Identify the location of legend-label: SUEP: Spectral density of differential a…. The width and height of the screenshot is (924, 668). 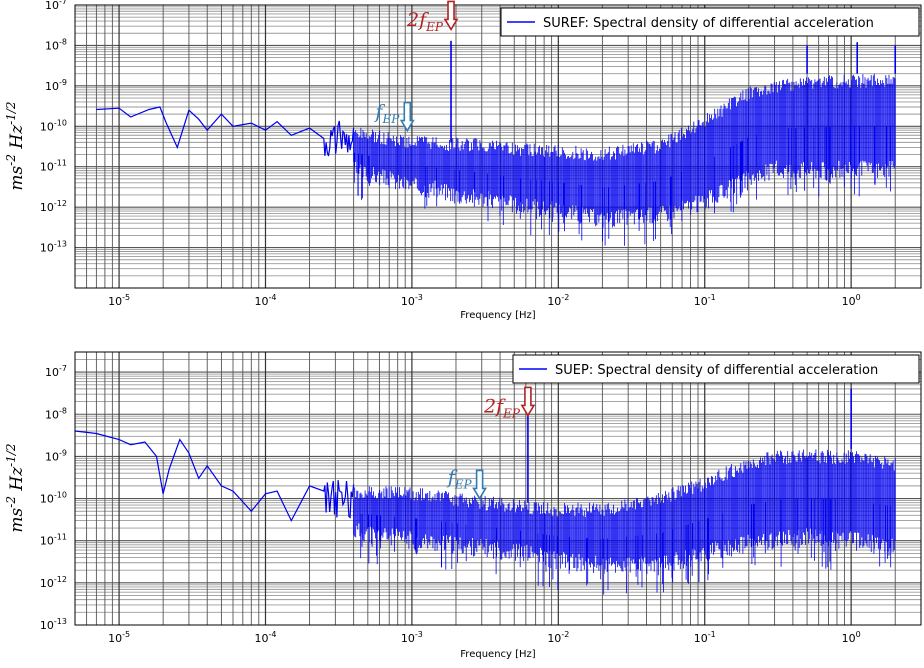
(716, 370).